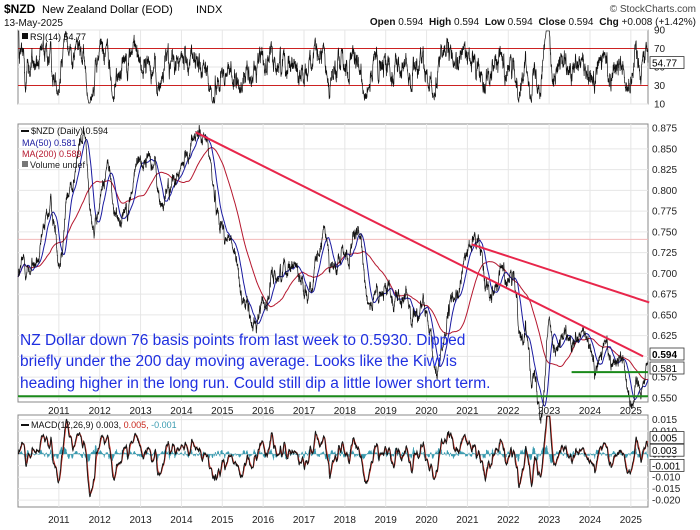  Describe the element at coordinates (667, 438) in the screenshot. I see `macd-tag-signal: 0.005` at that location.